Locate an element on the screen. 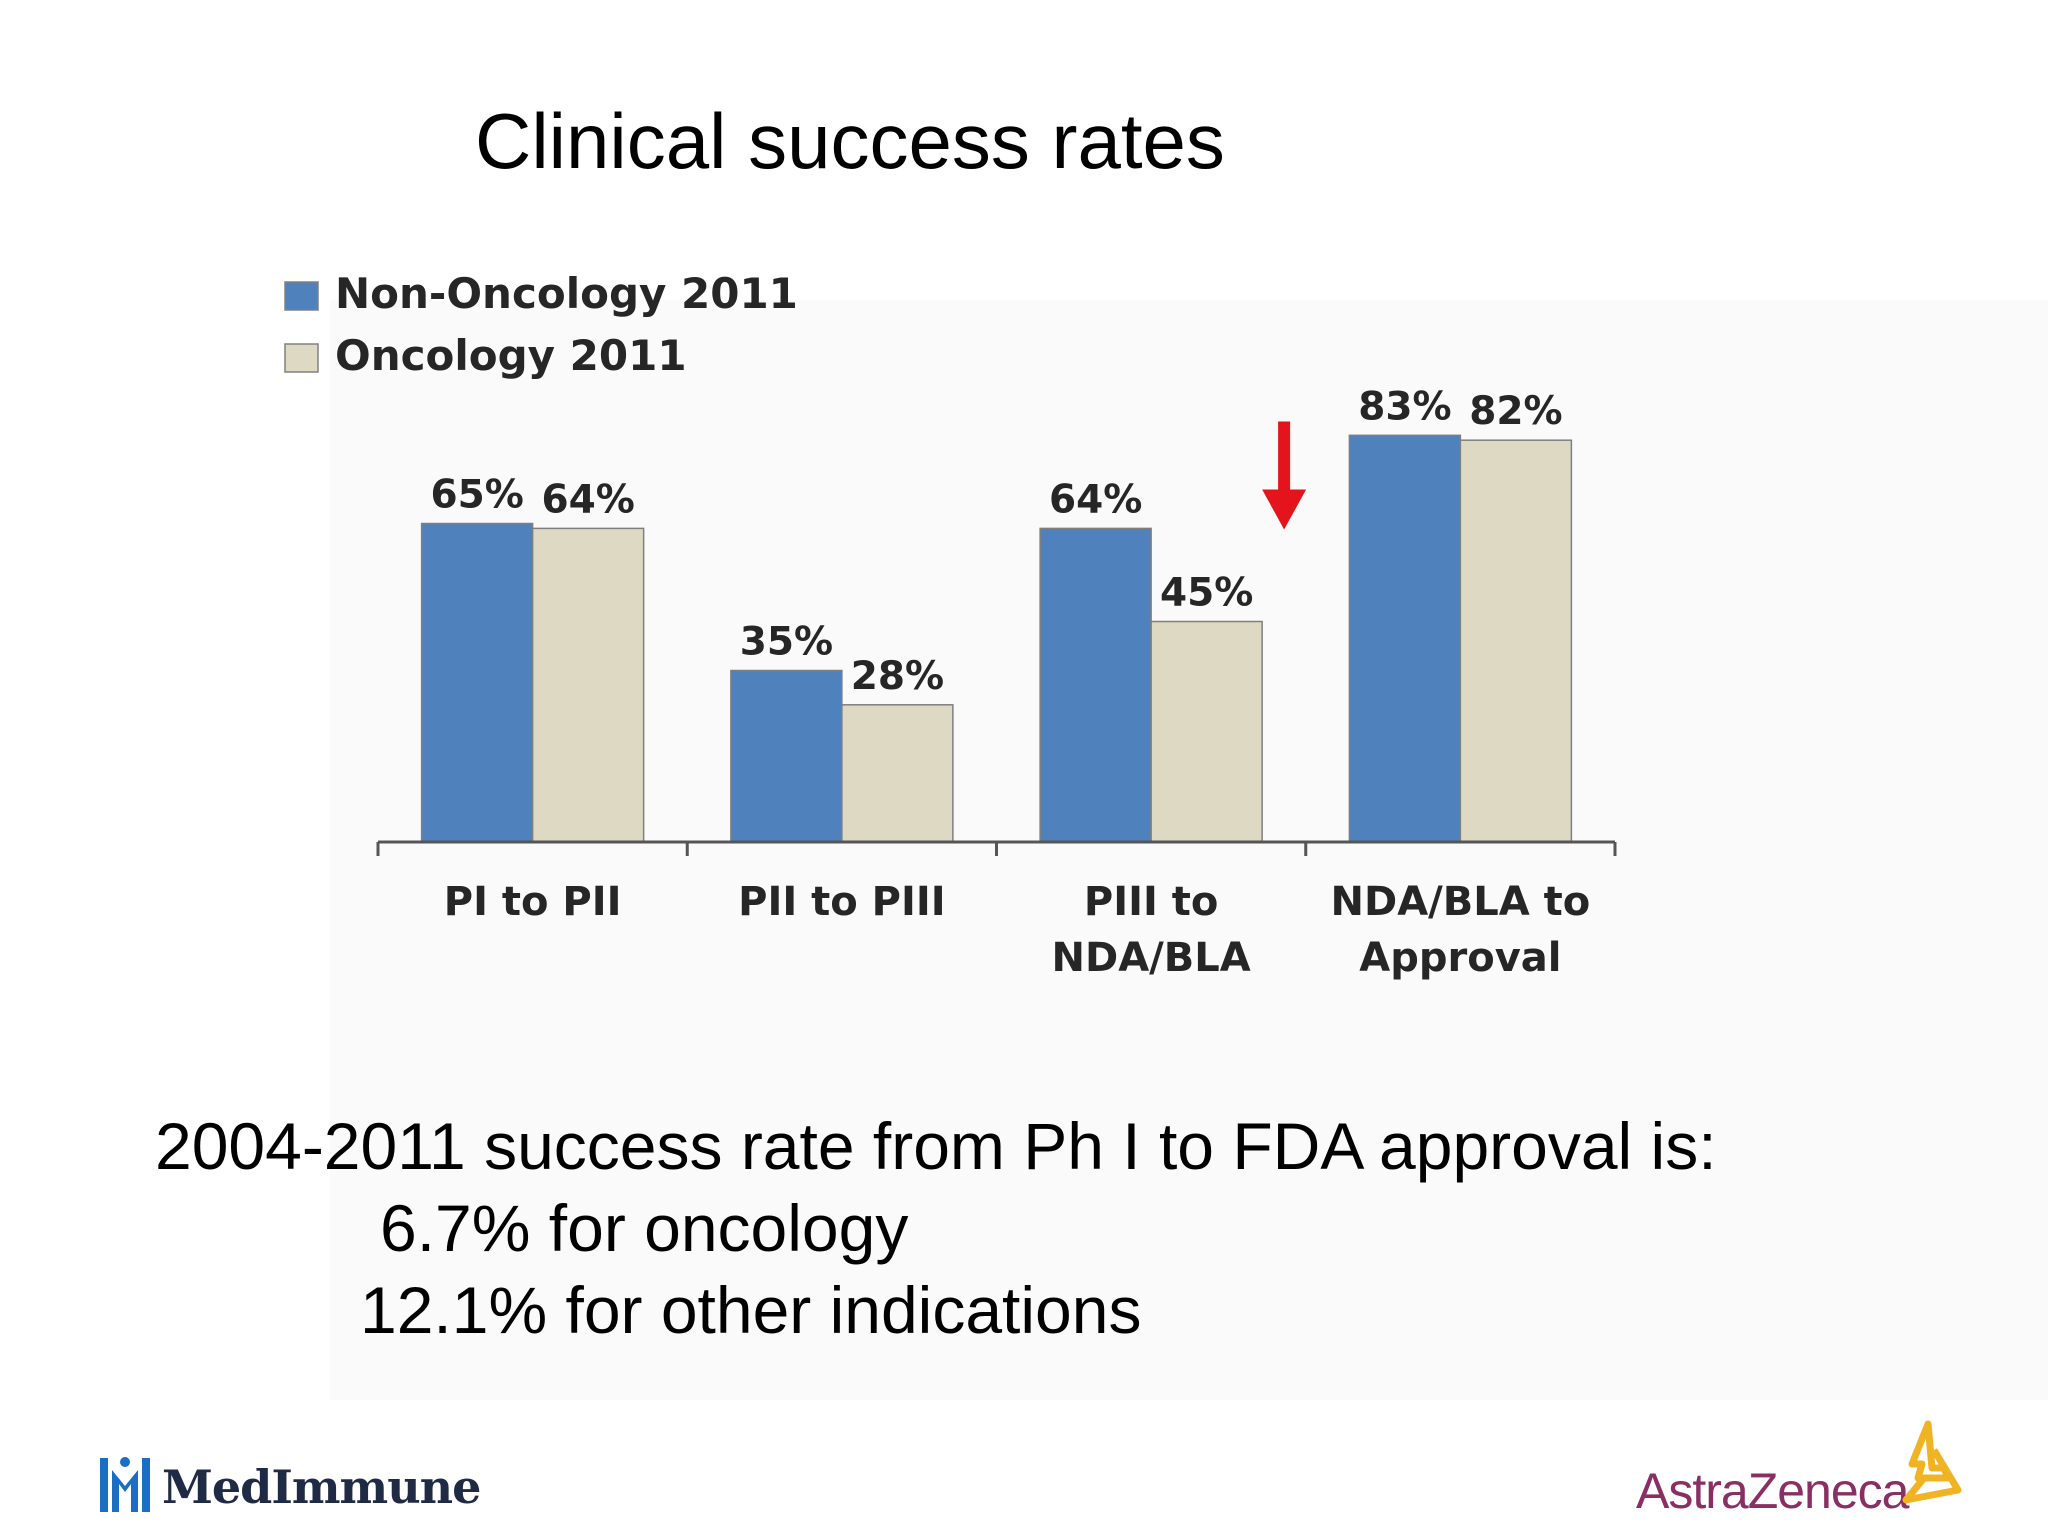 This screenshot has height=1536, width=2048. category-label: PIII to is located at coordinates (1151, 902).